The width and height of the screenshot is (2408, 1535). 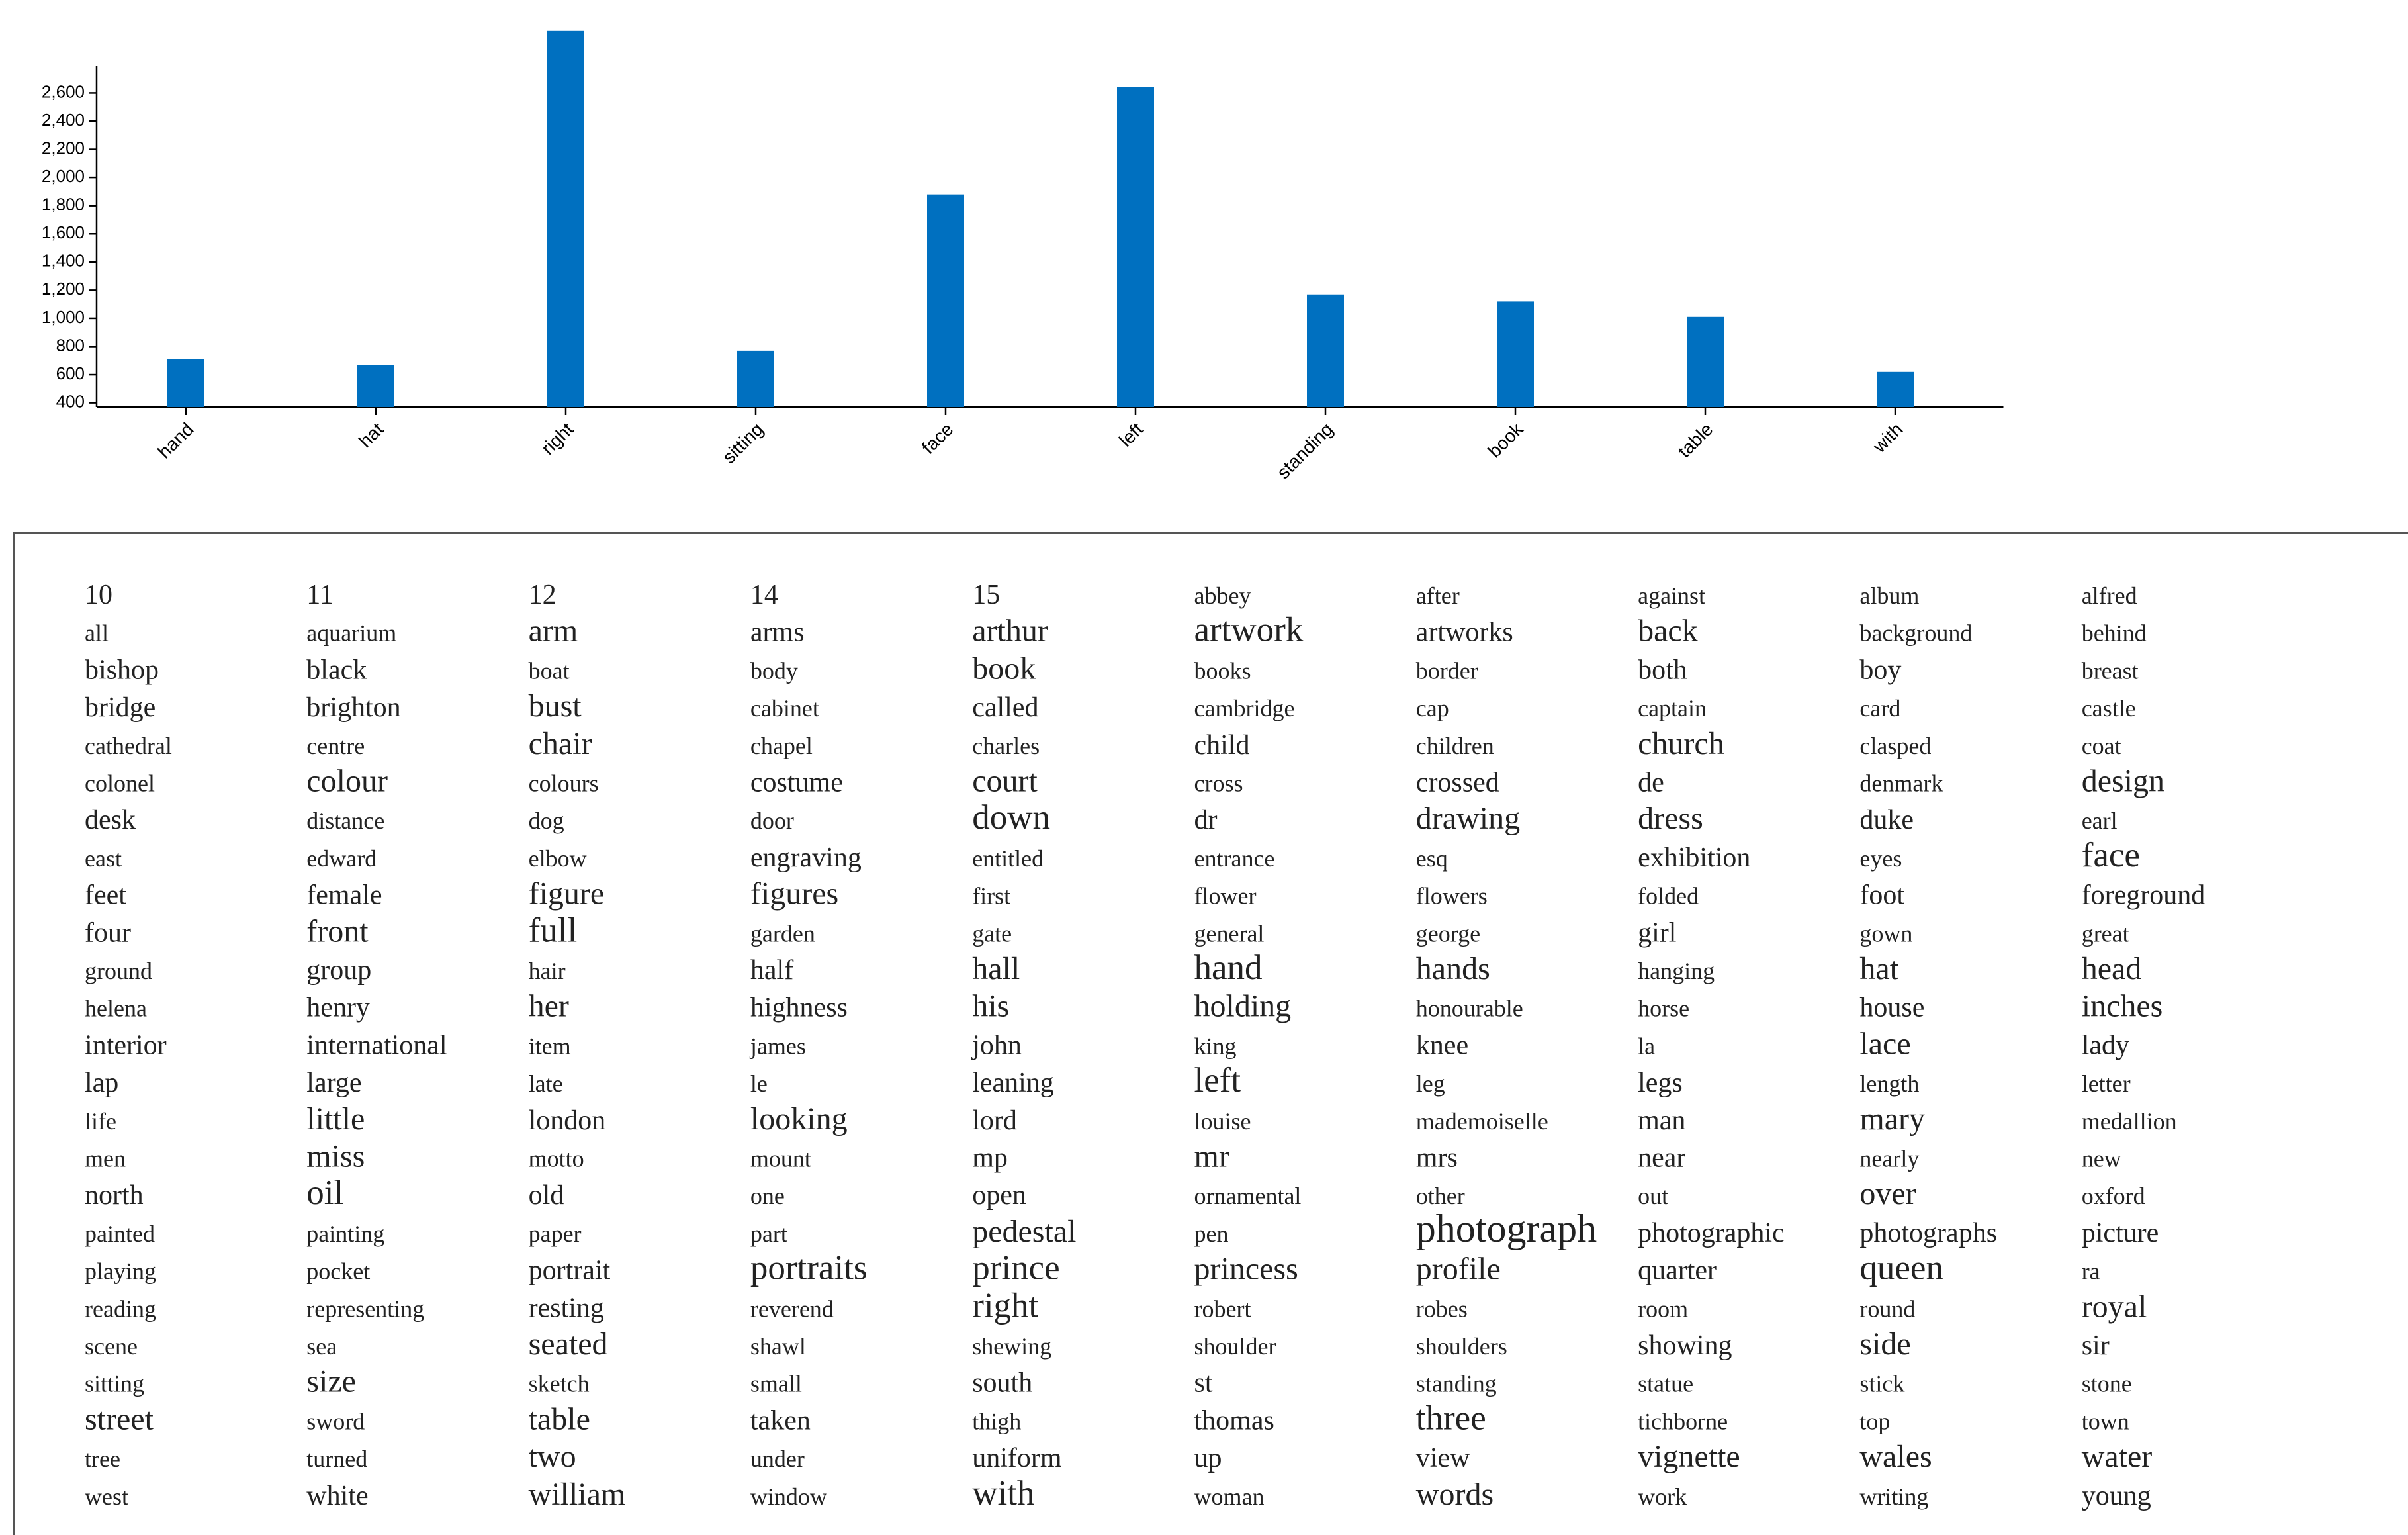 What do you see at coordinates (1430, 1083) in the screenshot?
I see `word: leg` at bounding box center [1430, 1083].